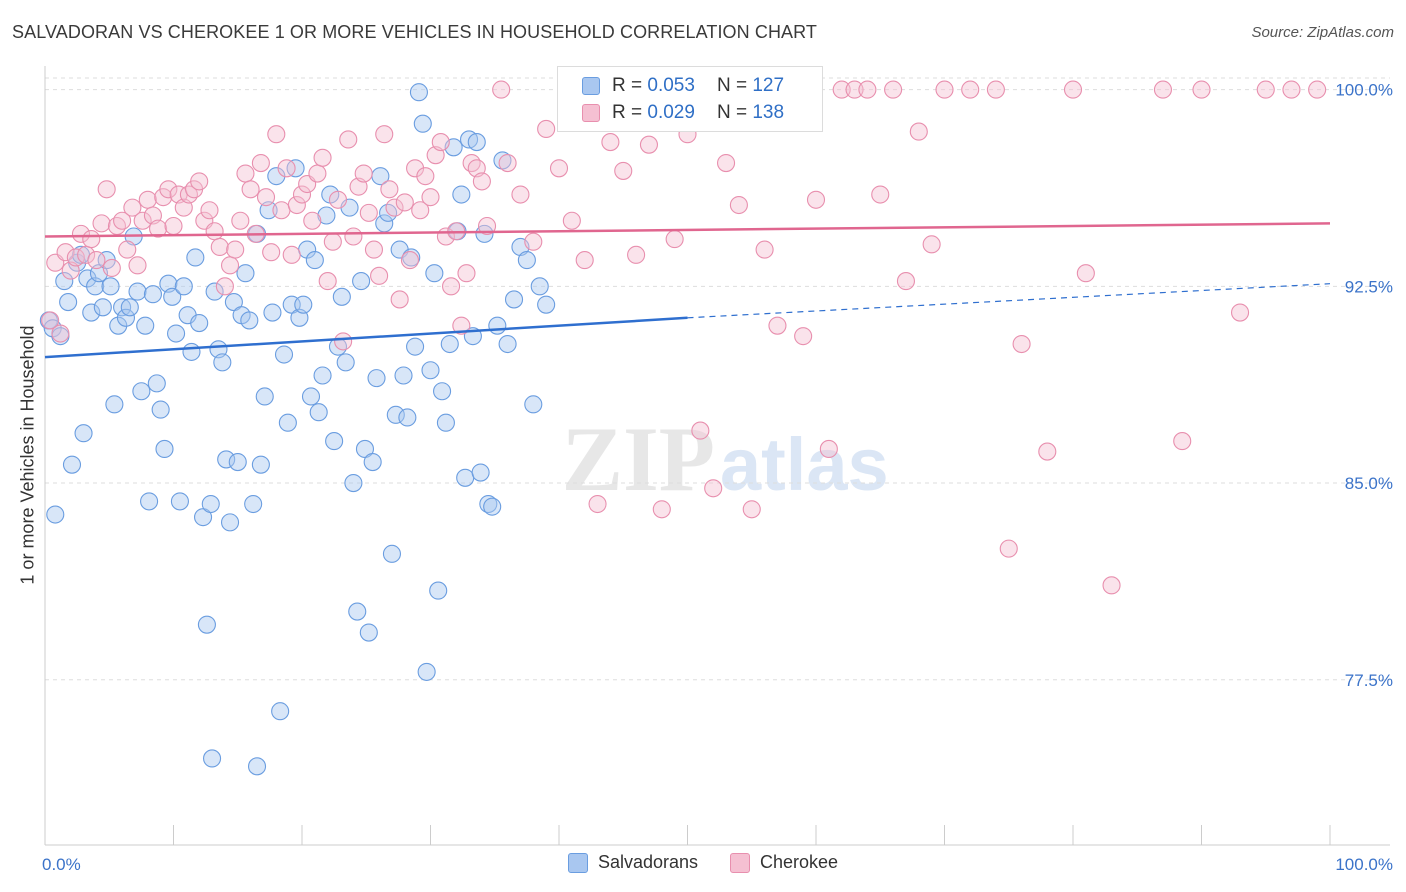 This screenshot has width=1406, height=892. I want to click on legend-item-cherokee: Cherokee, so click(784, 862).